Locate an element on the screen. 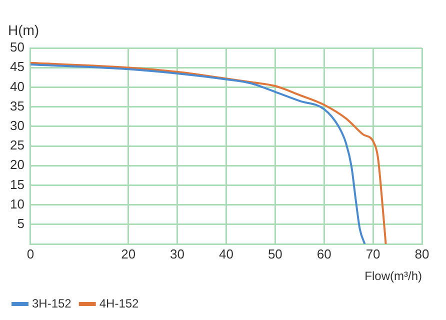 The height and width of the screenshot is (320, 446). x-tick-label: 40 is located at coordinates (226, 254).